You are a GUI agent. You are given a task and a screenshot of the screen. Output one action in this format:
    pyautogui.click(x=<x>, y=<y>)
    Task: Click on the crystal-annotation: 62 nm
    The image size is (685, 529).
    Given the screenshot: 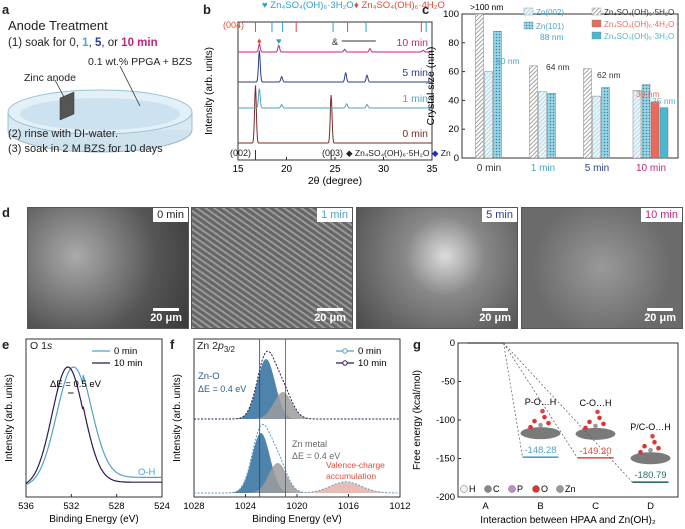 What is the action you would take?
    pyautogui.click(x=609, y=75)
    